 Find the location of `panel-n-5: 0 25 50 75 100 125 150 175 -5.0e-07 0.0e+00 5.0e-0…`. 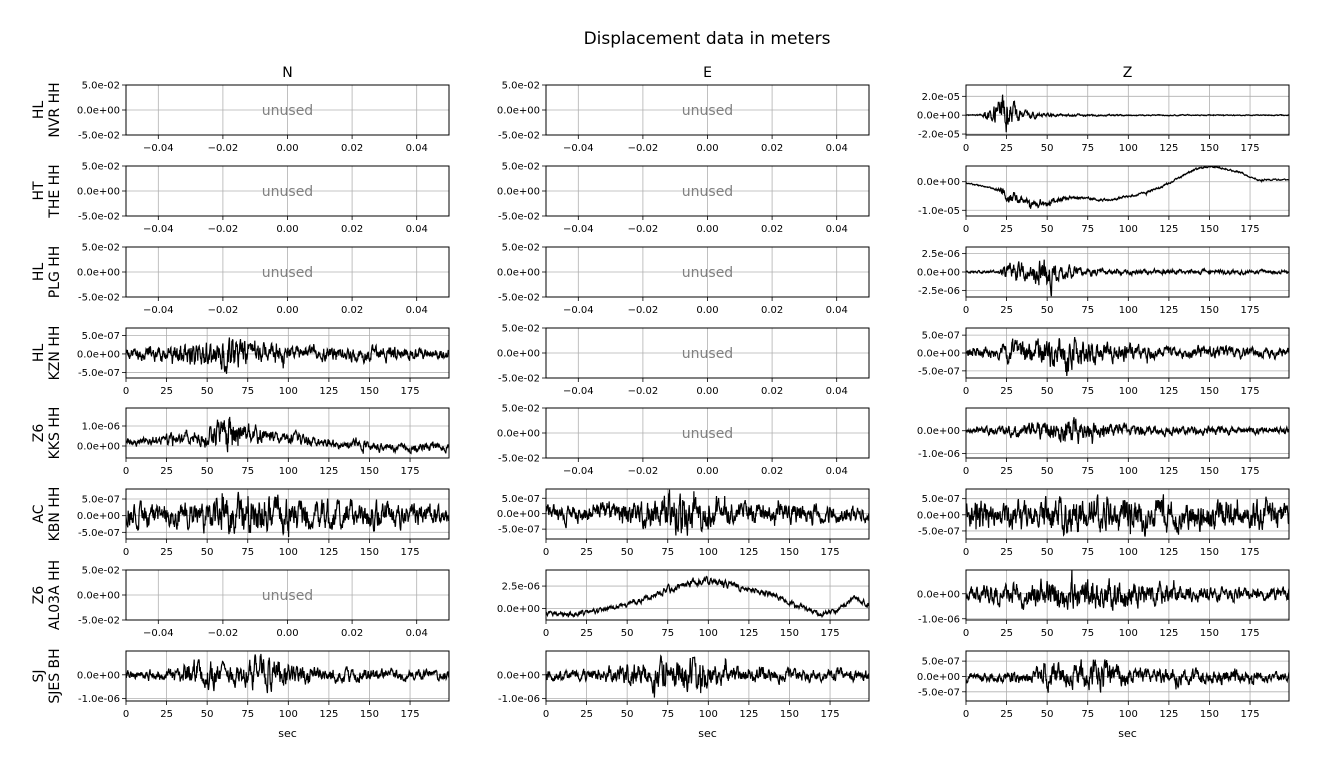

panel-n-5: 0 25 50 75 100 125 150 175 -5.0e-07 0.0e+00 5.0e-0… is located at coordinates (263, 523).